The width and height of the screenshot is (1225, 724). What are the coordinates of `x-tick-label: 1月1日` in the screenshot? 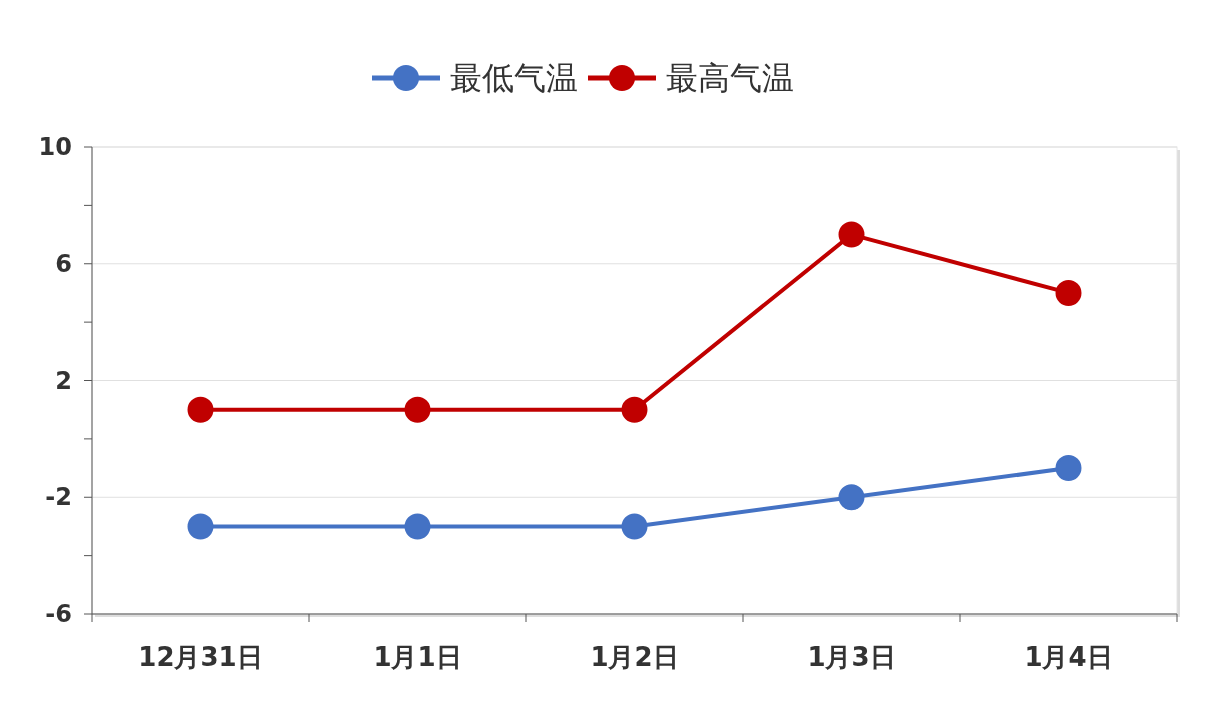 It's located at (417, 657).